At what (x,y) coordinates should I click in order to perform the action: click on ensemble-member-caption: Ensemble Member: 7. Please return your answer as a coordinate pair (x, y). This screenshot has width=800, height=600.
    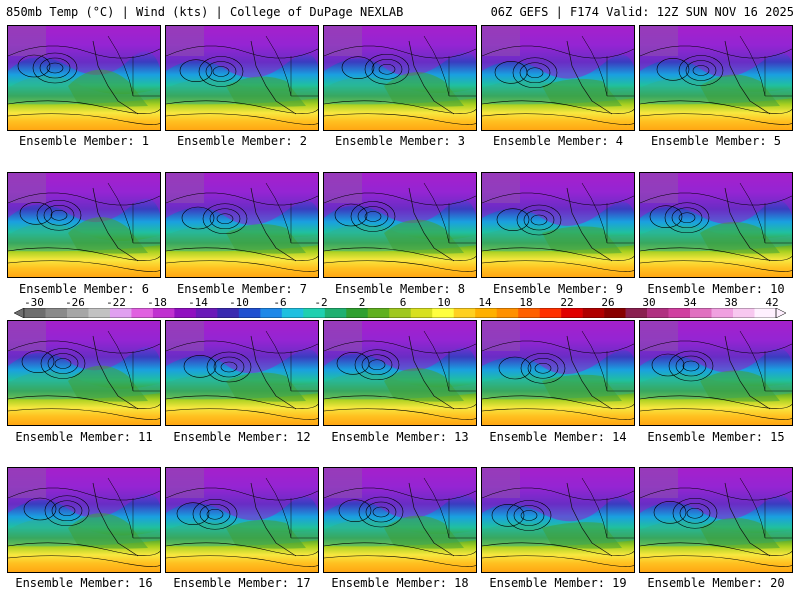
    Looking at the image, I should click on (242, 289).